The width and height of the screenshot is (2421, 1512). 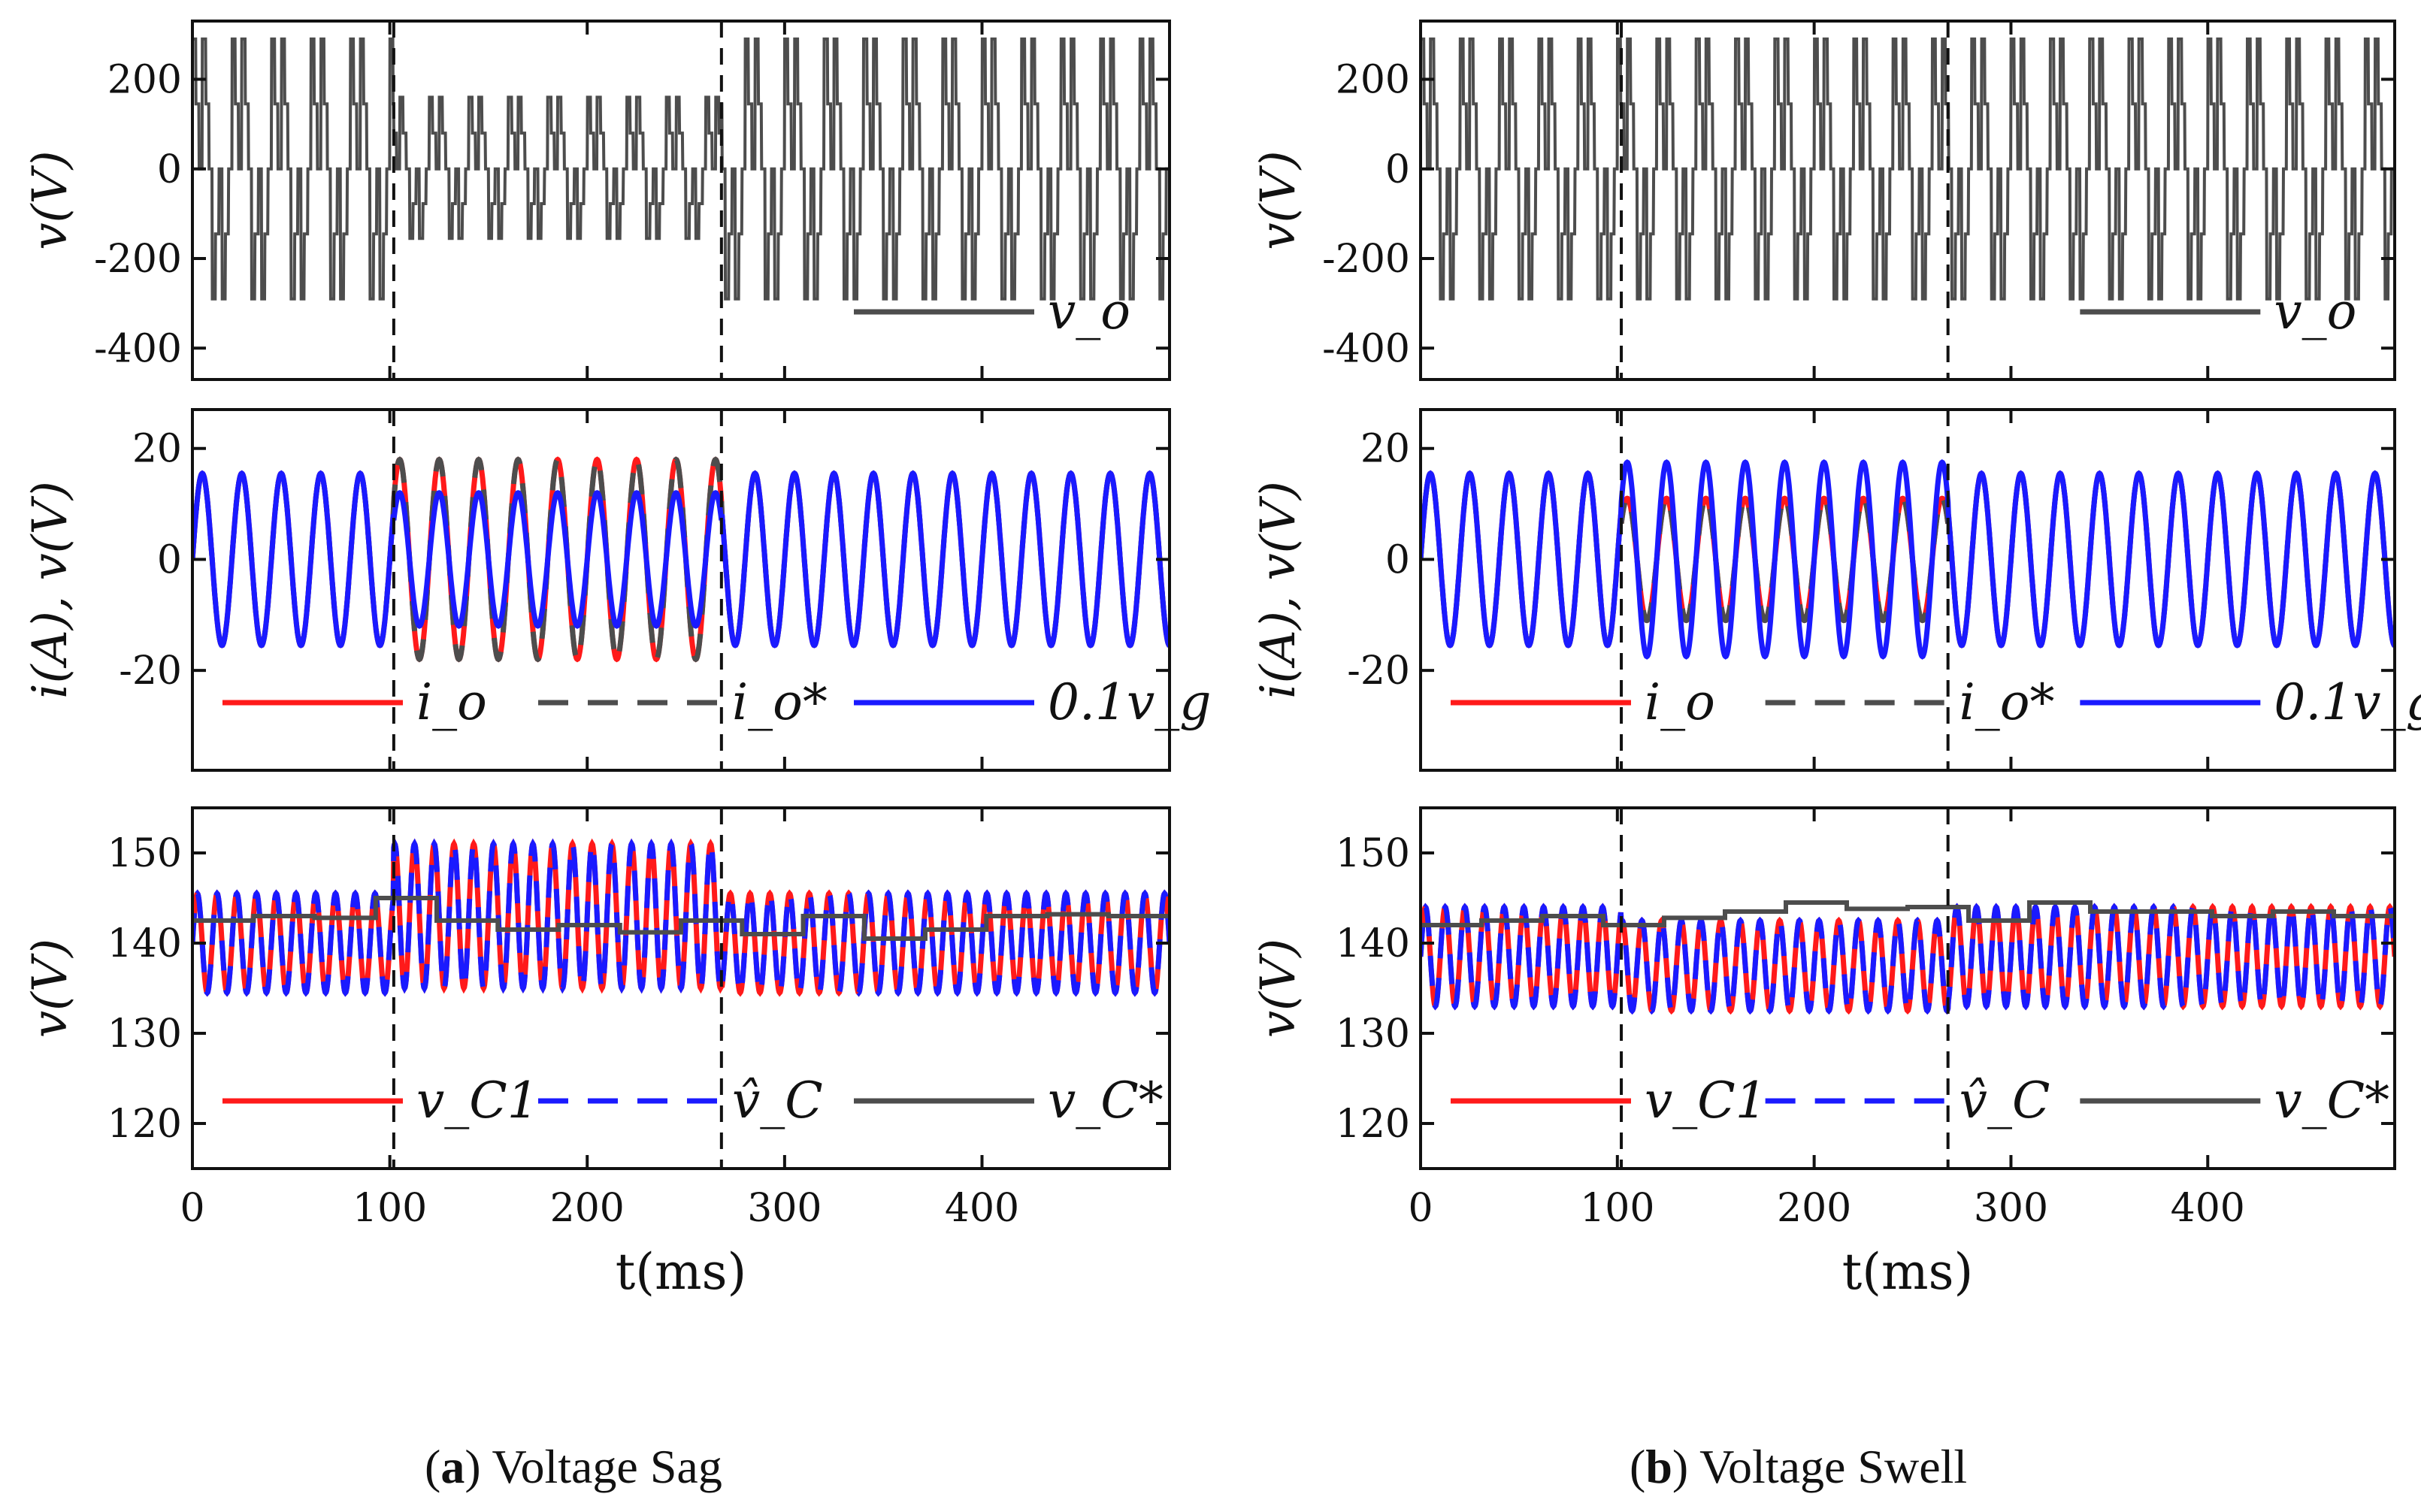 I want to click on subplot-a-bot: 150 140 130 120 v(V) v_C1 v̂_C v_C*, so click(x=597, y=988).